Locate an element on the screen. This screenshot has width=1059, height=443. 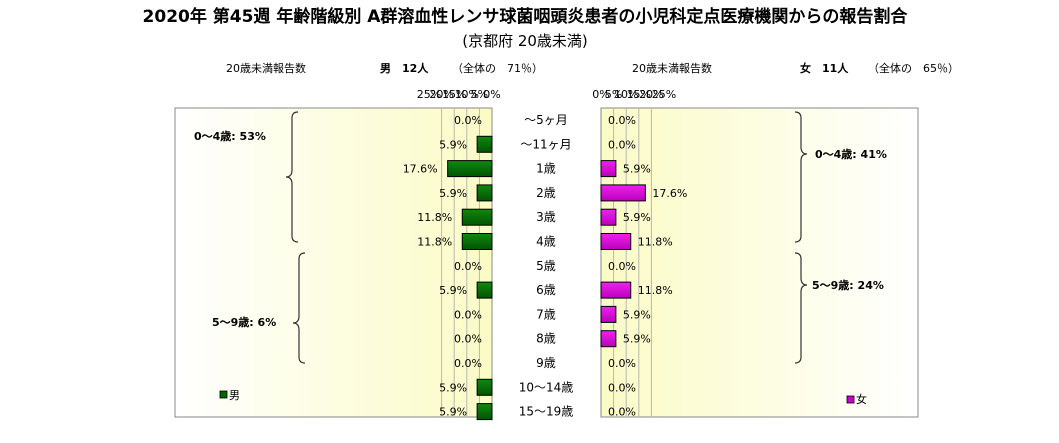
category-label: 6歳 is located at coordinates (546, 290).